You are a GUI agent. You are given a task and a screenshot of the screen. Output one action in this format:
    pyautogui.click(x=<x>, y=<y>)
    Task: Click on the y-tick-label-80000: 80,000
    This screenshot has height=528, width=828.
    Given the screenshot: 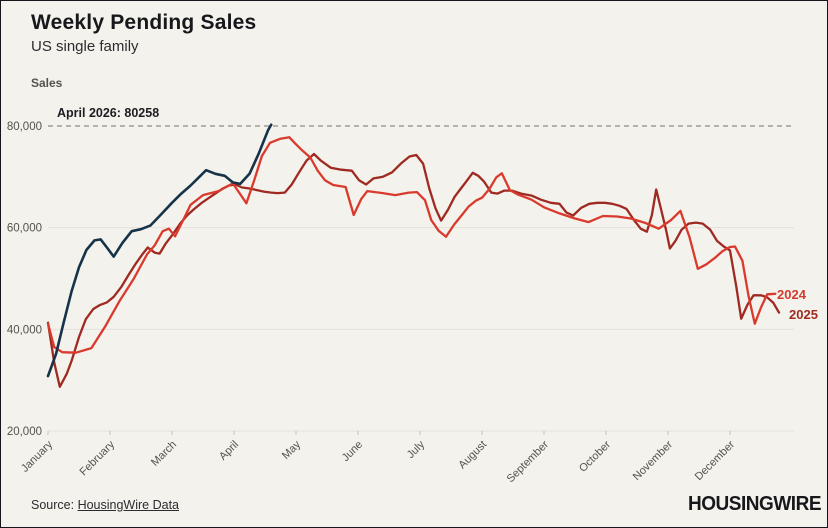 What is the action you would take?
    pyautogui.click(x=24, y=127)
    